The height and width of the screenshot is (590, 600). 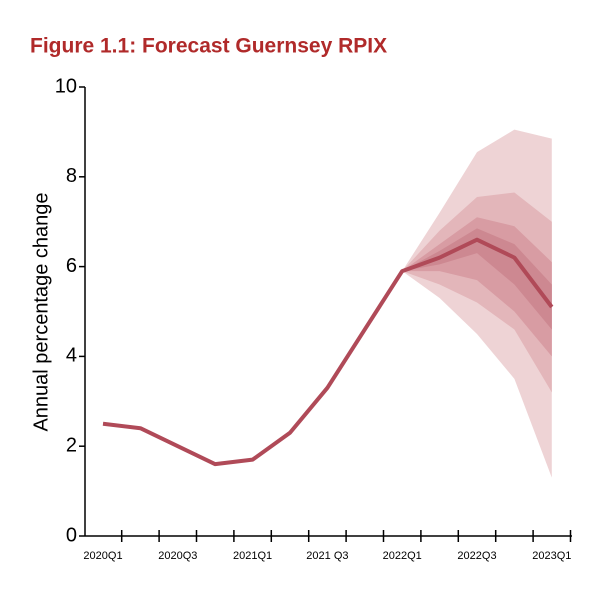 I want to click on y-tick-label: 0, so click(x=71, y=535).